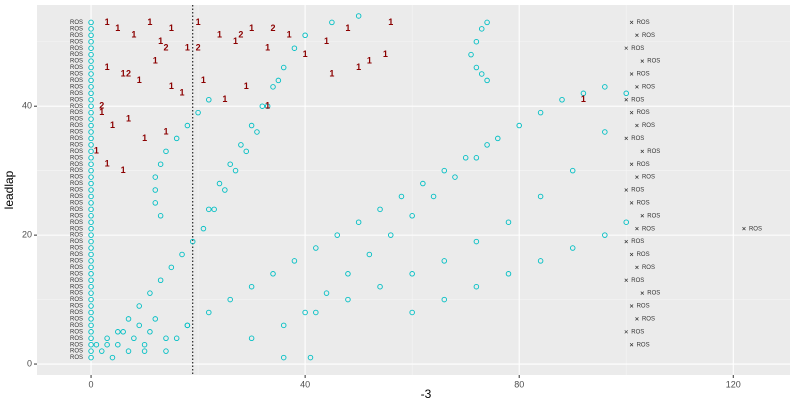 The height and width of the screenshot is (410, 800). What do you see at coordinates (305, 384) in the screenshot?
I see `x-tick-label: 40` at bounding box center [305, 384].